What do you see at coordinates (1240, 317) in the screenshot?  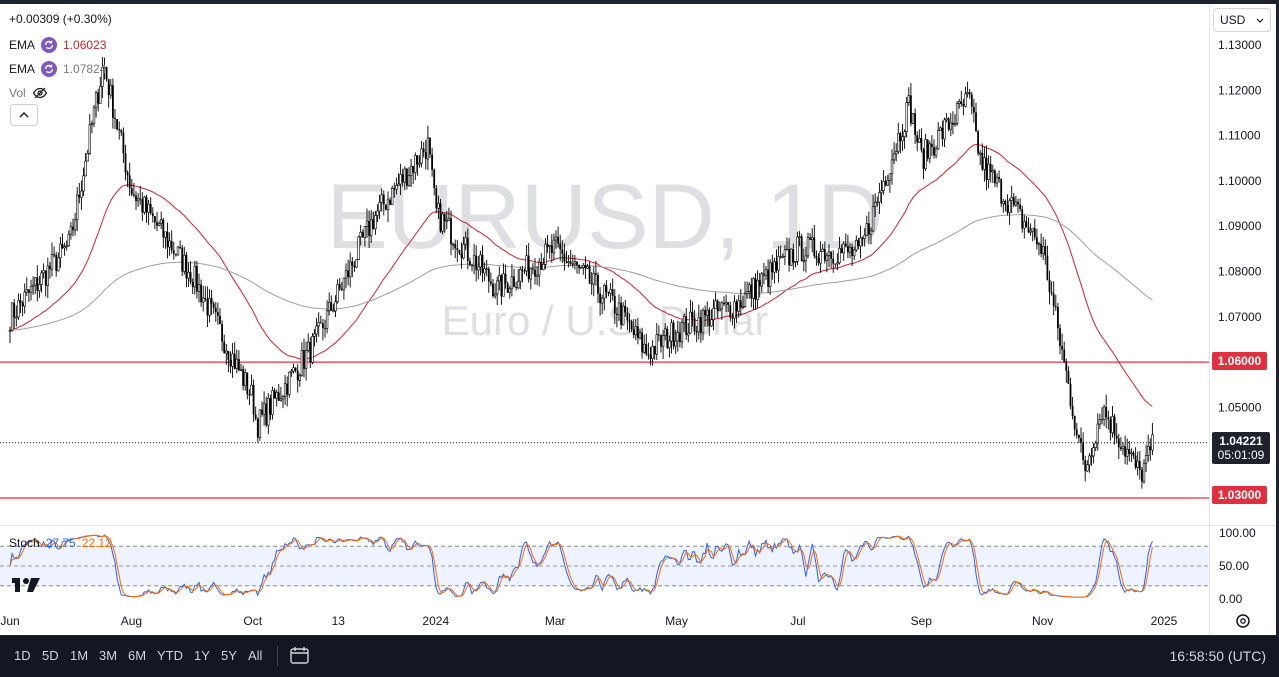 I see `price-tick-label: 1.07000` at bounding box center [1240, 317].